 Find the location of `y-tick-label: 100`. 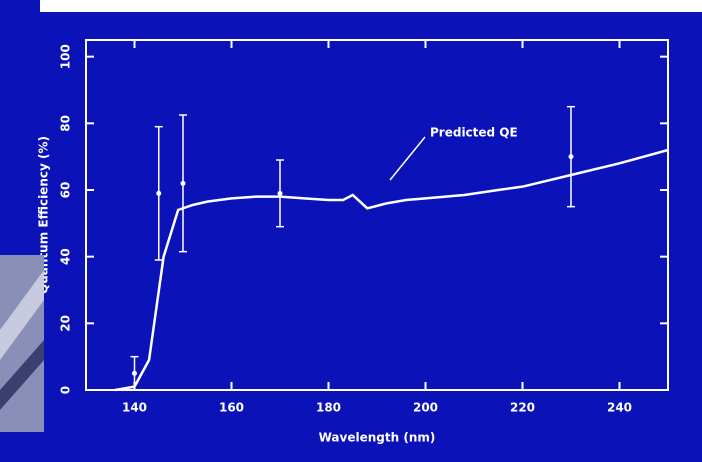

y-tick-label: 100 is located at coordinates (66, 56).